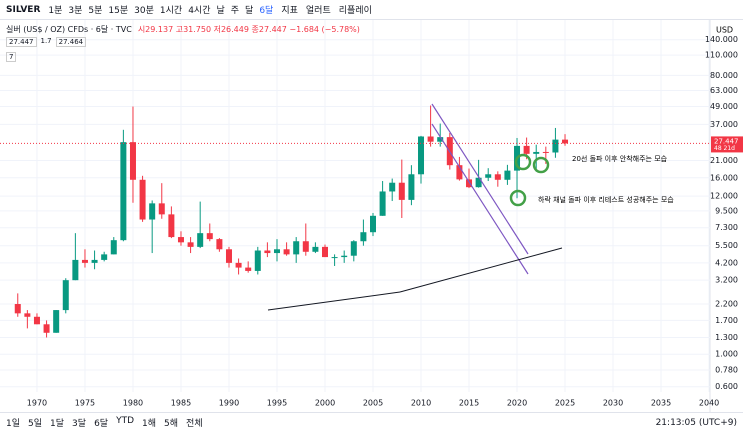  What do you see at coordinates (171, 424) in the screenshot?
I see `range: 5해` at bounding box center [171, 424].